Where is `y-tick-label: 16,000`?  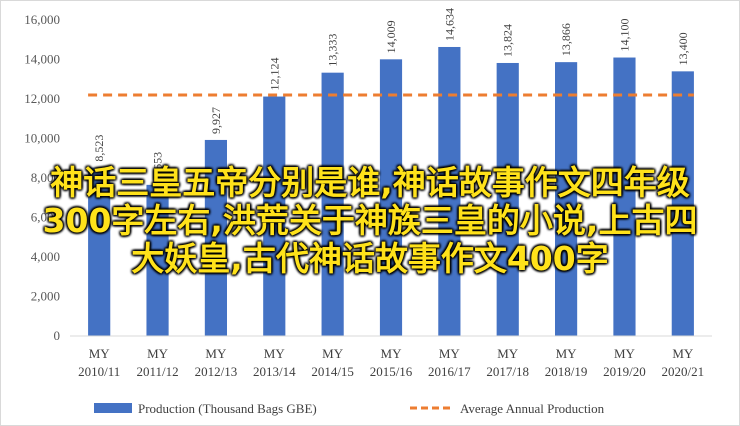
y-tick-label: 16,000 is located at coordinates (42, 19).